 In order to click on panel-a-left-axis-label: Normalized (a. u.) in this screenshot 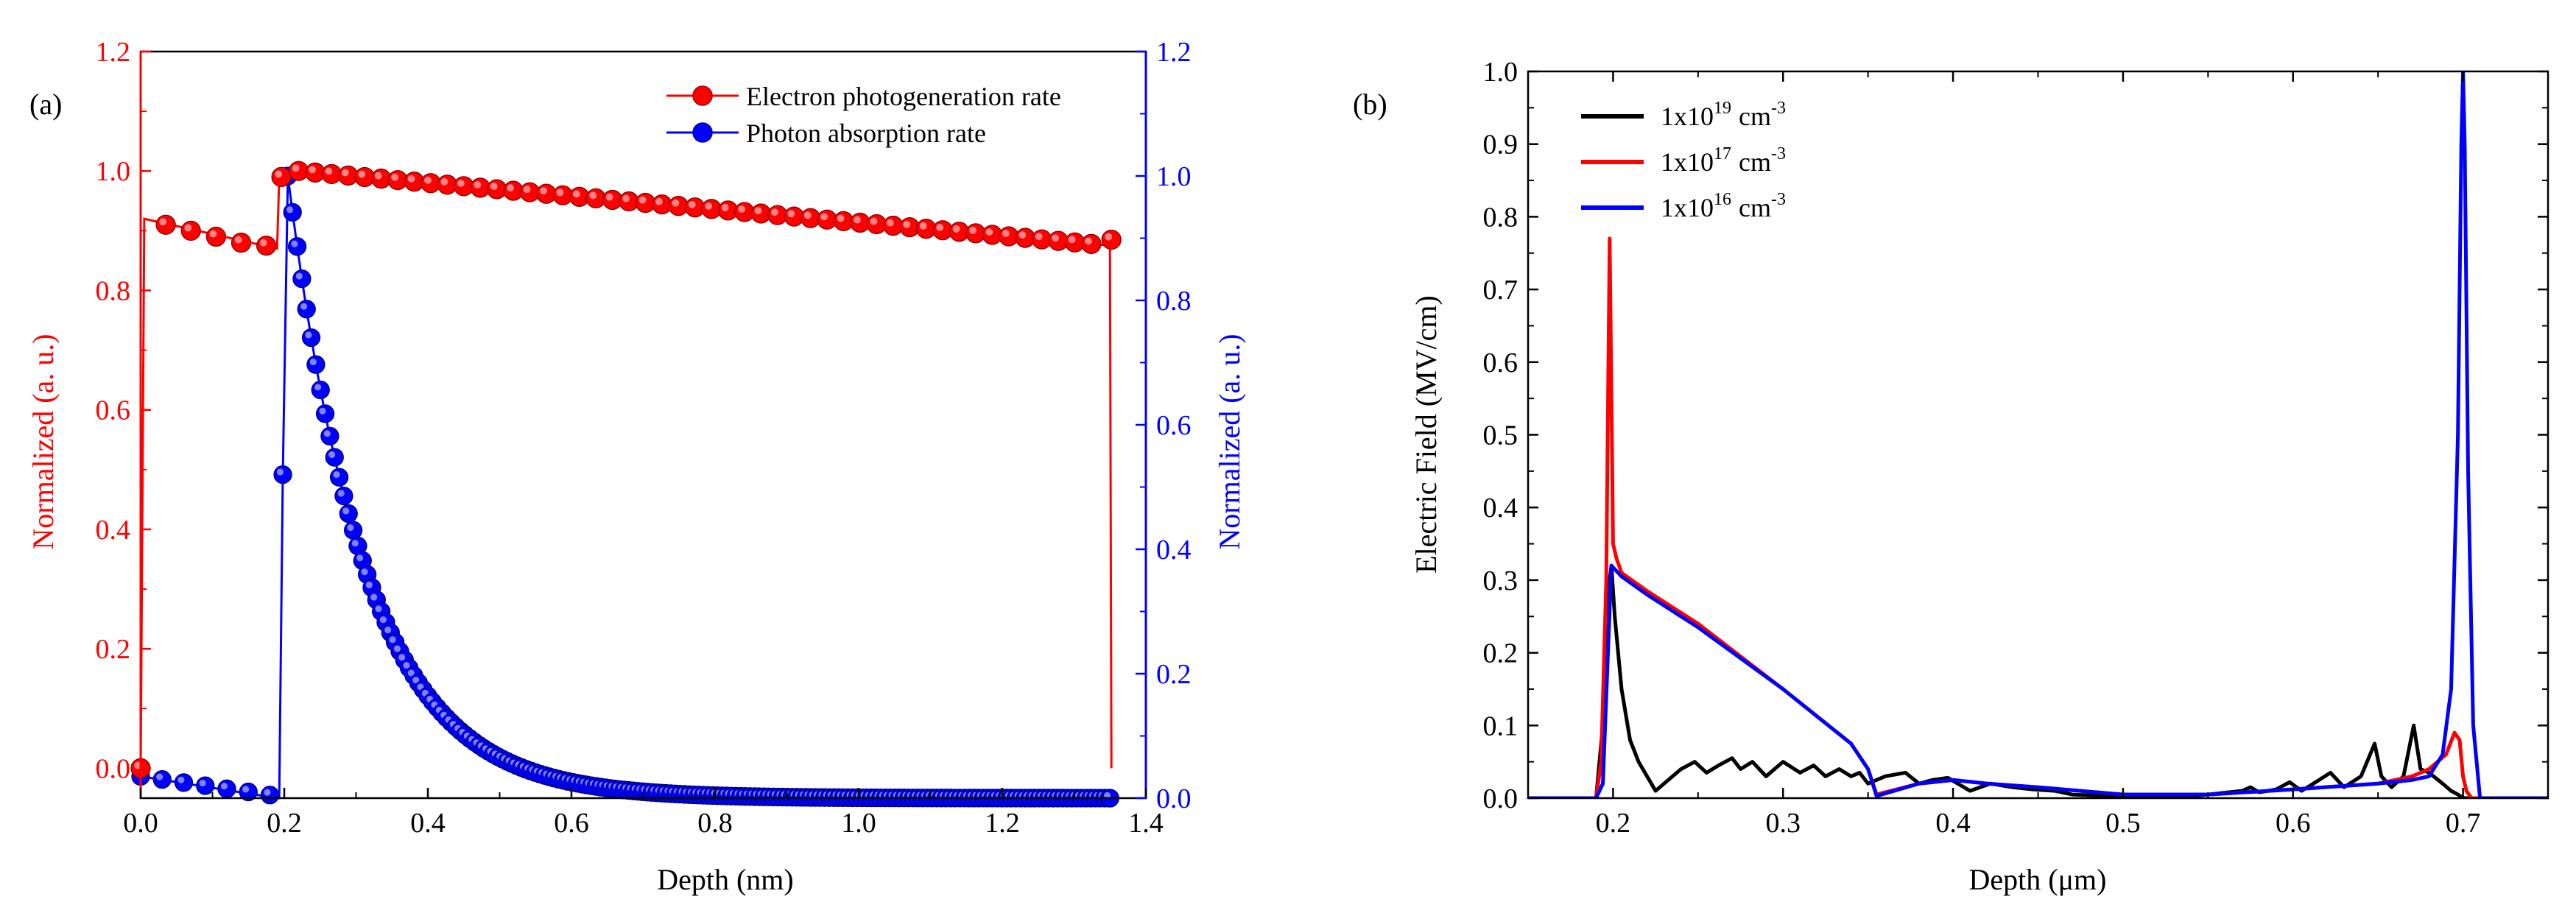, I will do `click(43, 441)`.